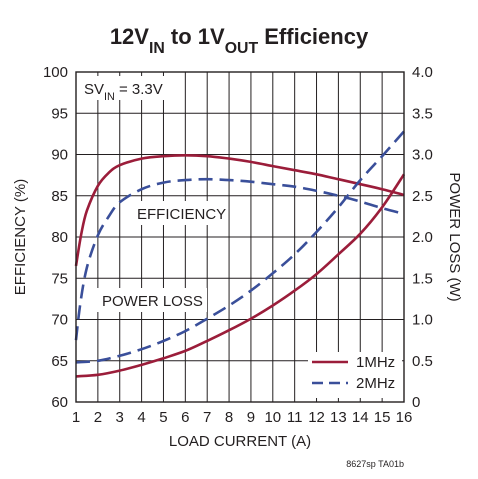  What do you see at coordinates (375, 362) in the screenshot?
I see `legend-label: 1MHz` at bounding box center [375, 362].